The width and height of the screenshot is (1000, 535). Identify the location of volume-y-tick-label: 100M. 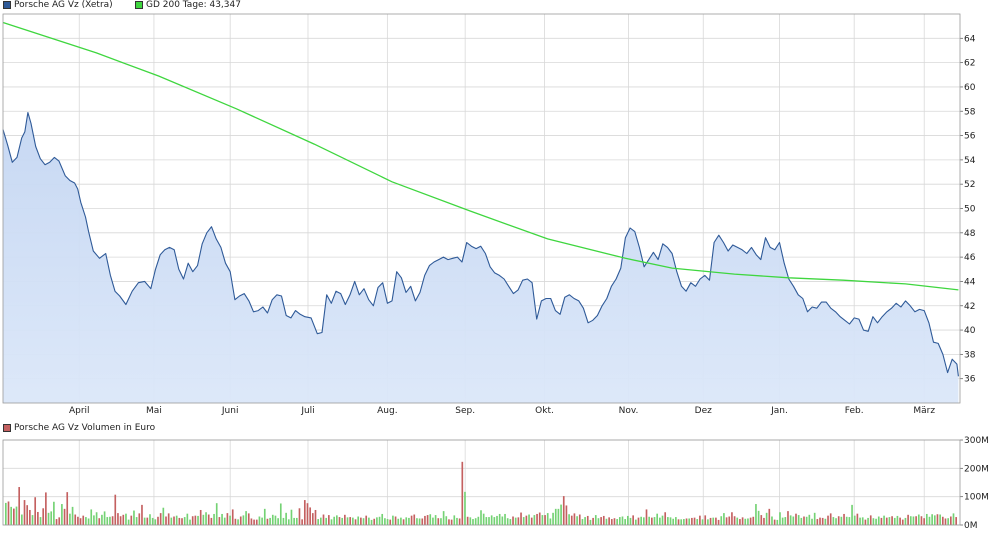
(976, 498).